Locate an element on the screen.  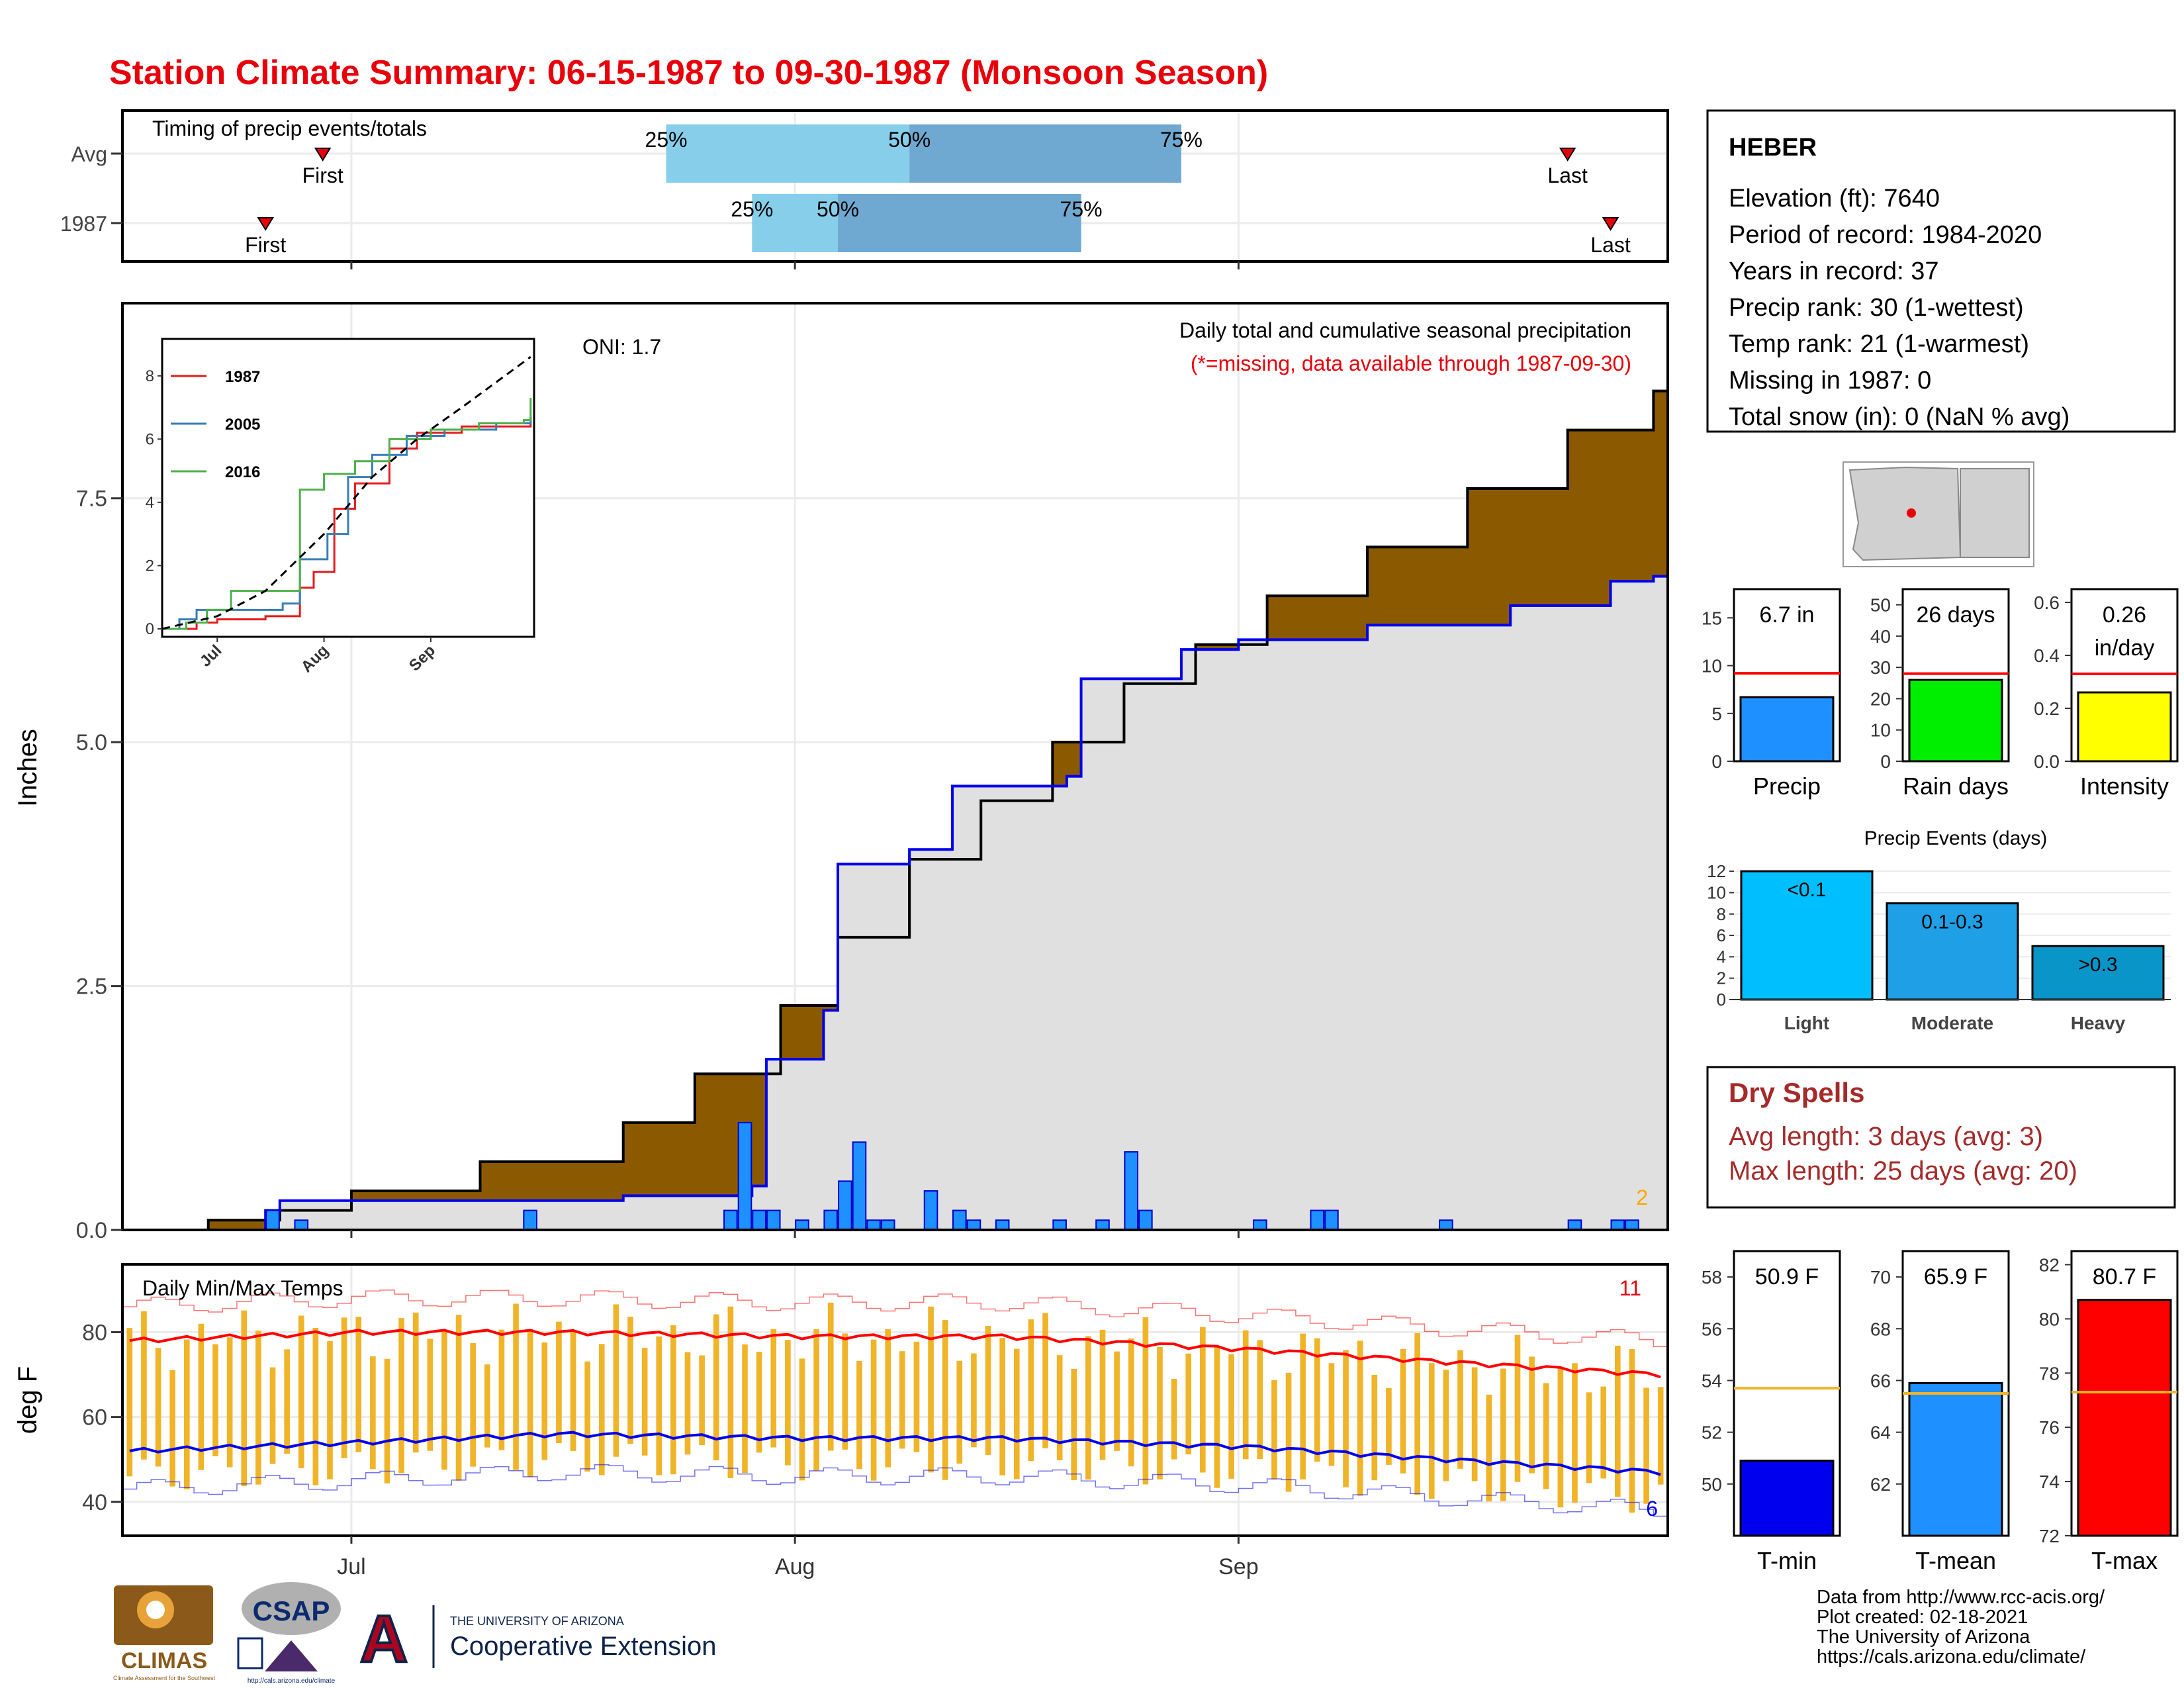
summary-bar-precip is located at coordinates (1787, 729).